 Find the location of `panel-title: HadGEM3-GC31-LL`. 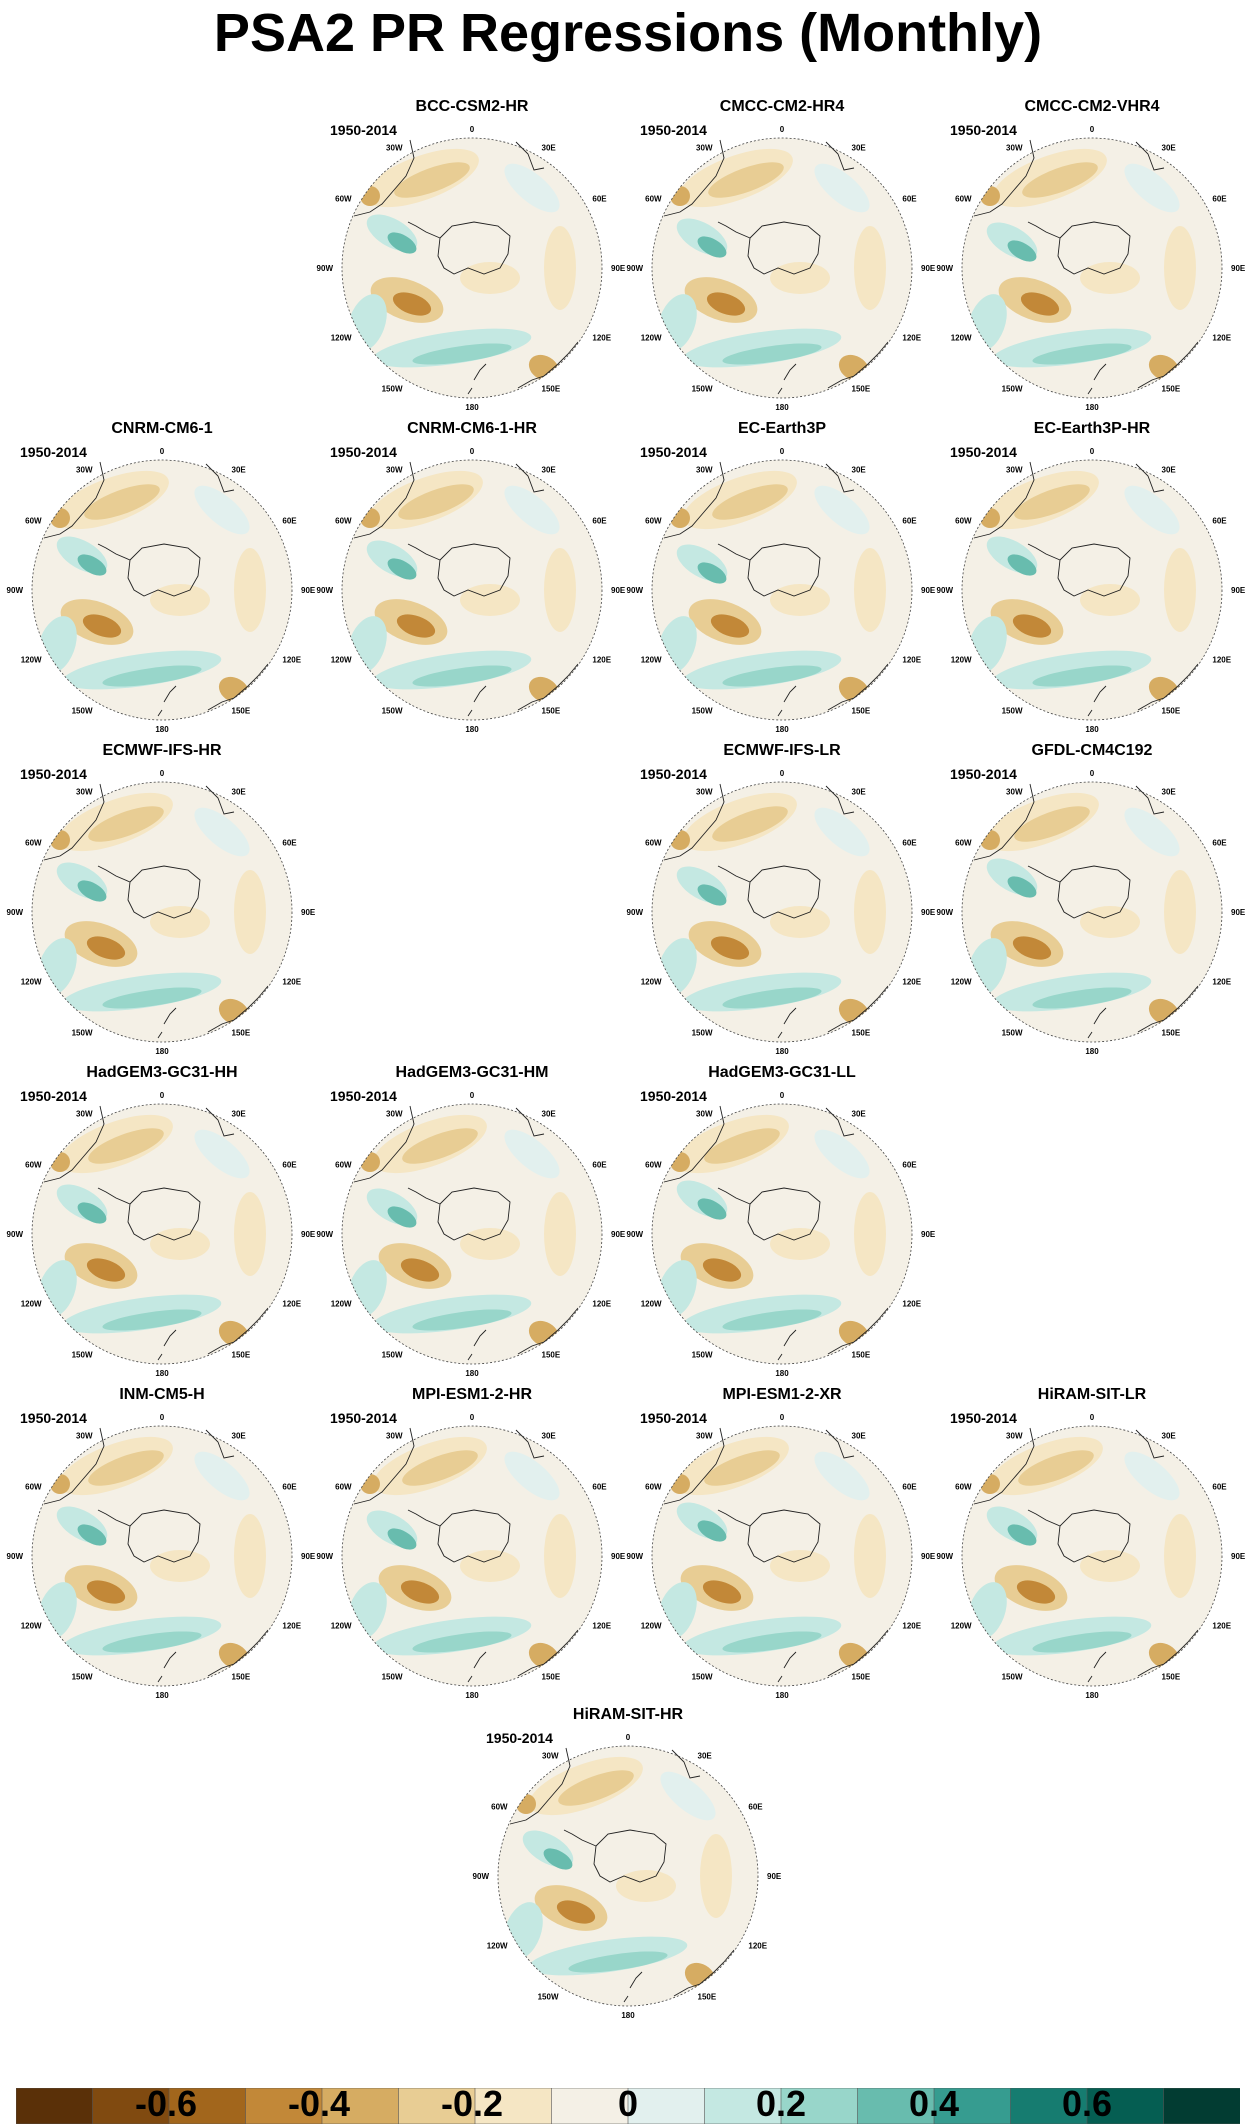

panel-title: HadGEM3-GC31-LL is located at coordinates (782, 1072).